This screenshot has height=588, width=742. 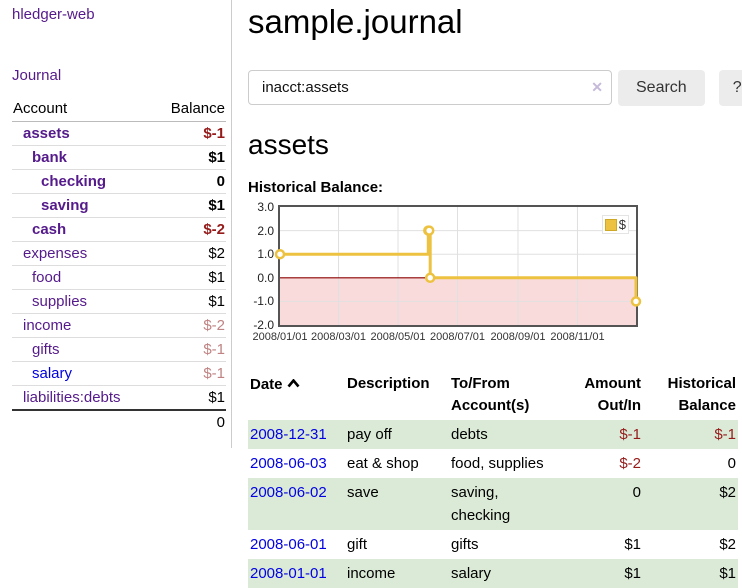 I want to click on register-header-accounts: To/From Account(s), so click(x=490, y=394).